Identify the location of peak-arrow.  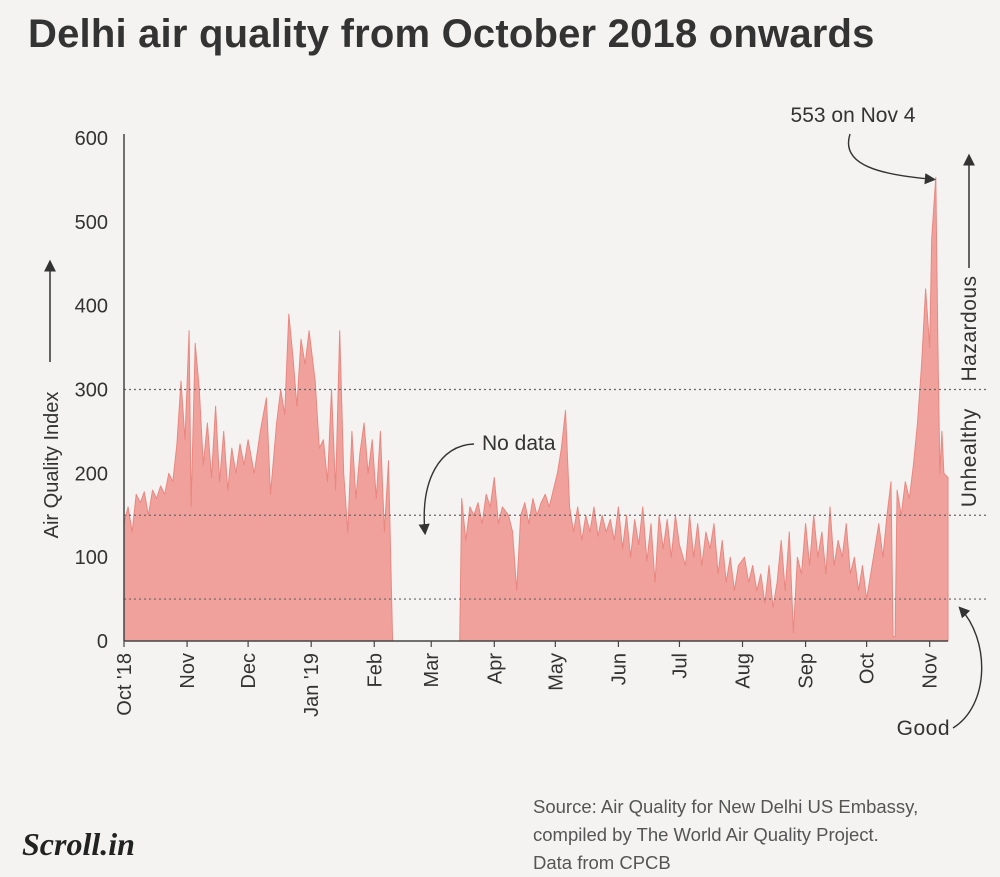
(892, 159).